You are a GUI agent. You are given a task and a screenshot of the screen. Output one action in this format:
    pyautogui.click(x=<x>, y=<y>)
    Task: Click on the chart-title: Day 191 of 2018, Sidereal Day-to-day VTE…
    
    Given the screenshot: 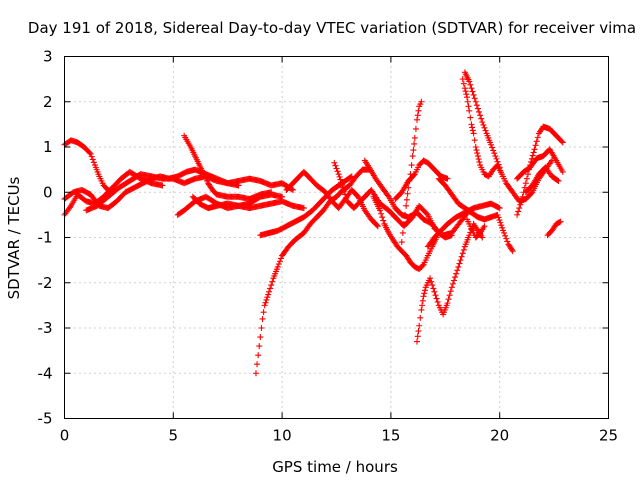 What is the action you would take?
    pyautogui.click(x=332, y=28)
    